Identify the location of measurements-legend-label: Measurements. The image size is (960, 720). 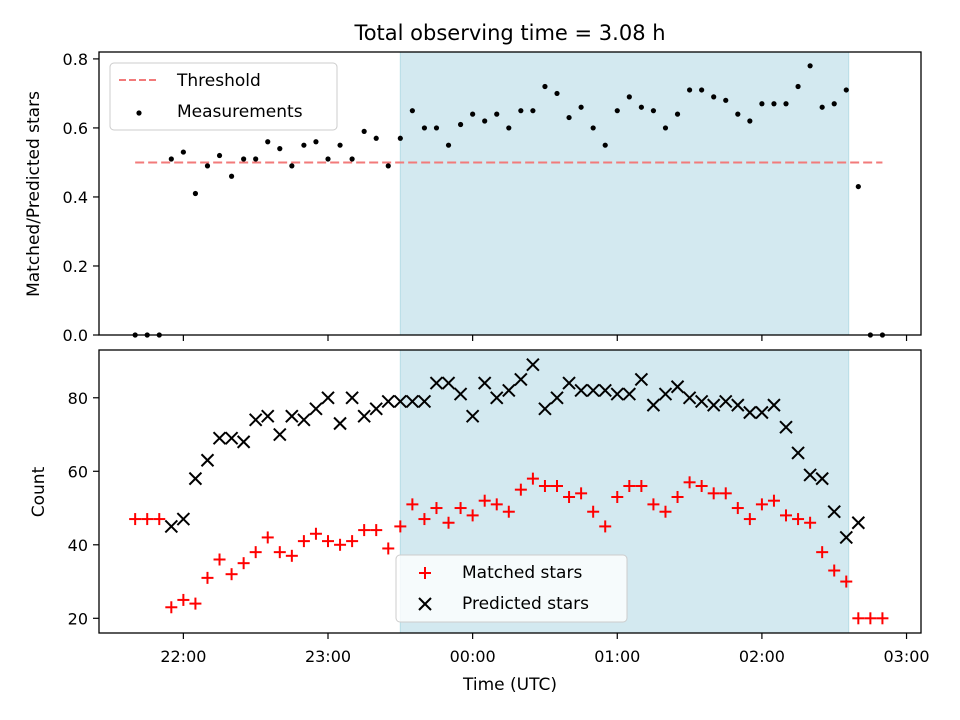
(240, 112).